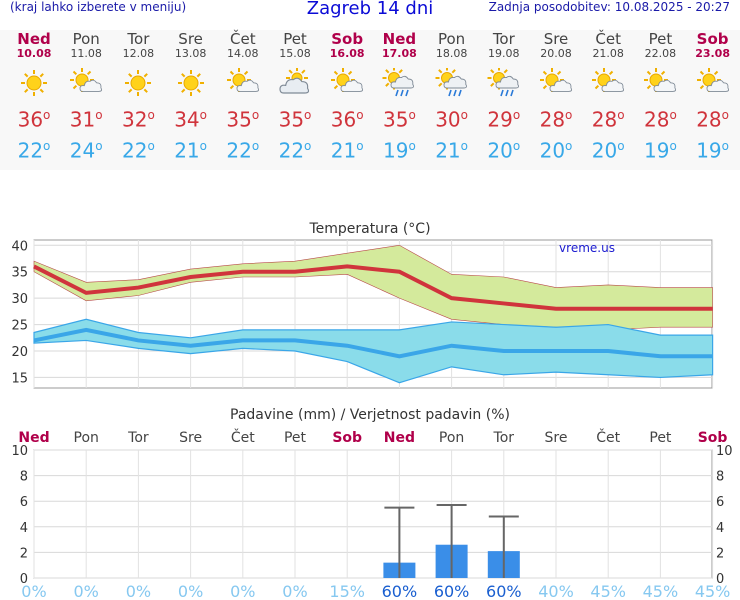  What do you see at coordinates (34, 53) in the screenshot?
I see `day-date: 10.08` at bounding box center [34, 53].